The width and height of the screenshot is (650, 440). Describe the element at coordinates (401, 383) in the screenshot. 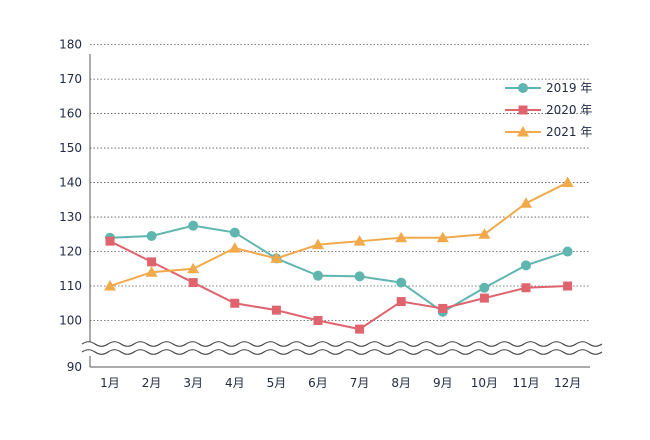

I see `x-tick-8: 8月` at that location.